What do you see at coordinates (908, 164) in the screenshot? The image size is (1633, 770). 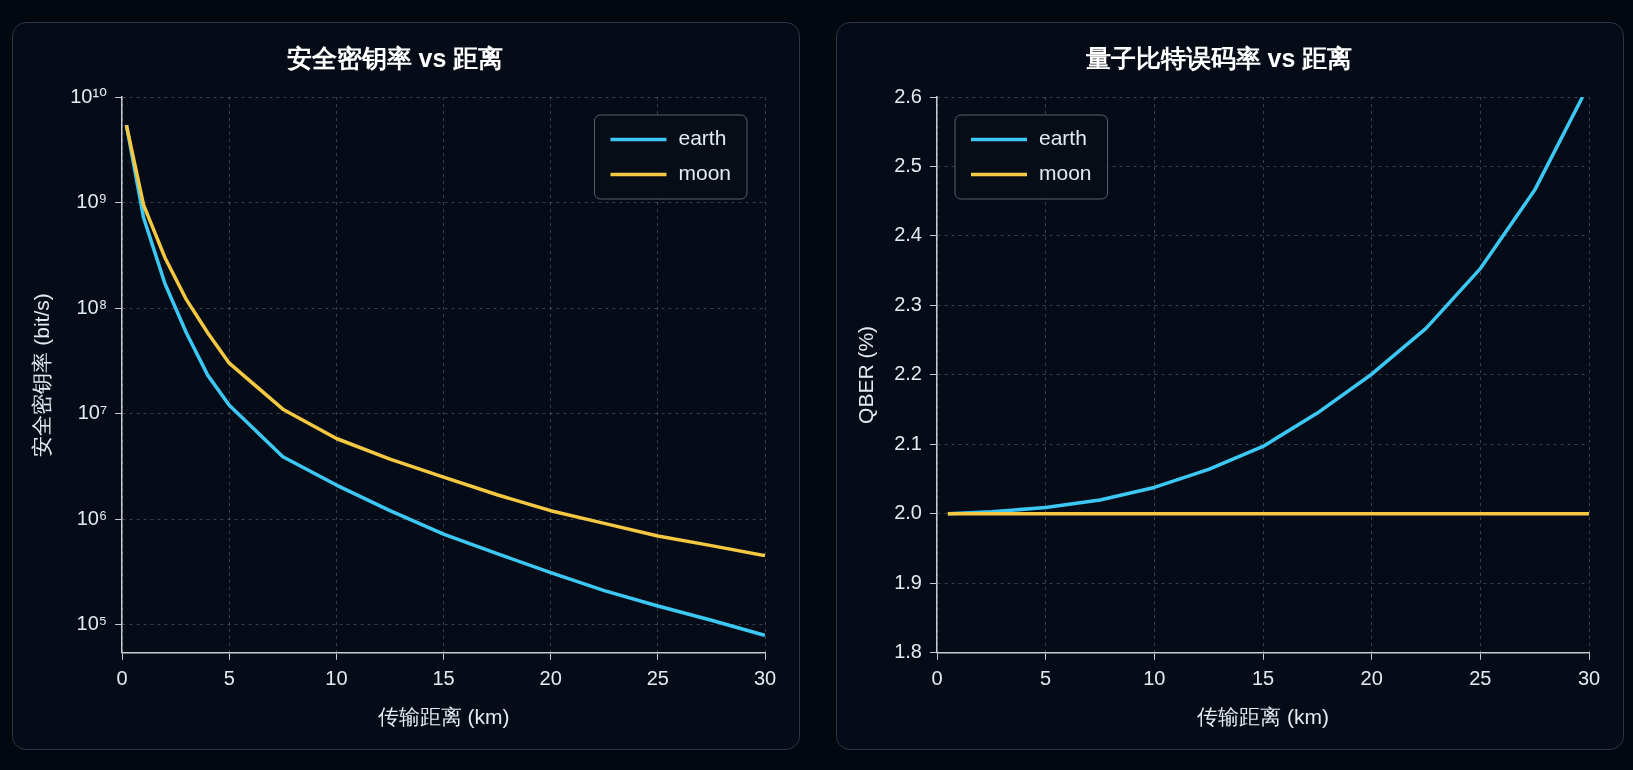 I see `y-tick-label: 2.5` at bounding box center [908, 164].